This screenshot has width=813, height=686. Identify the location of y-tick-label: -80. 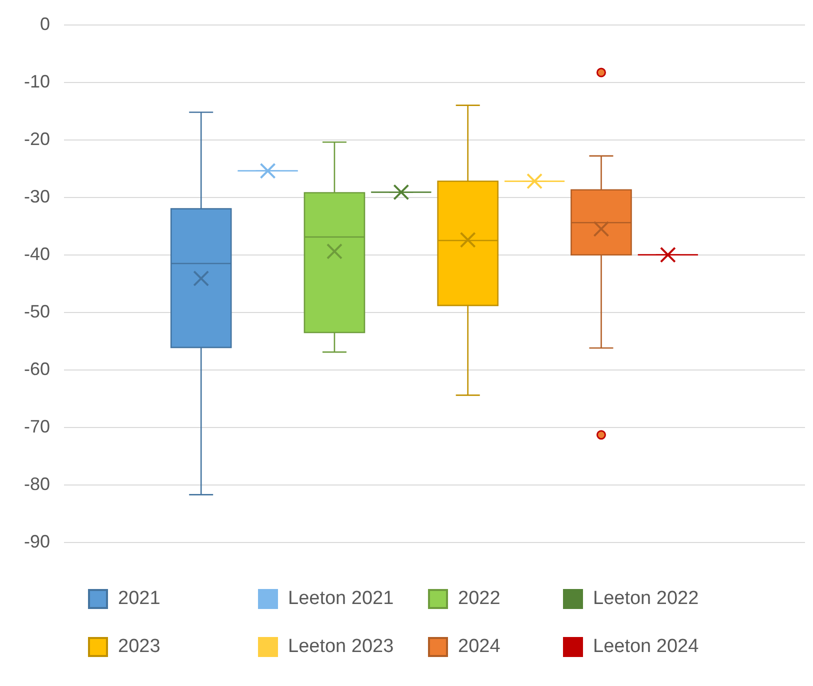
(37, 484).